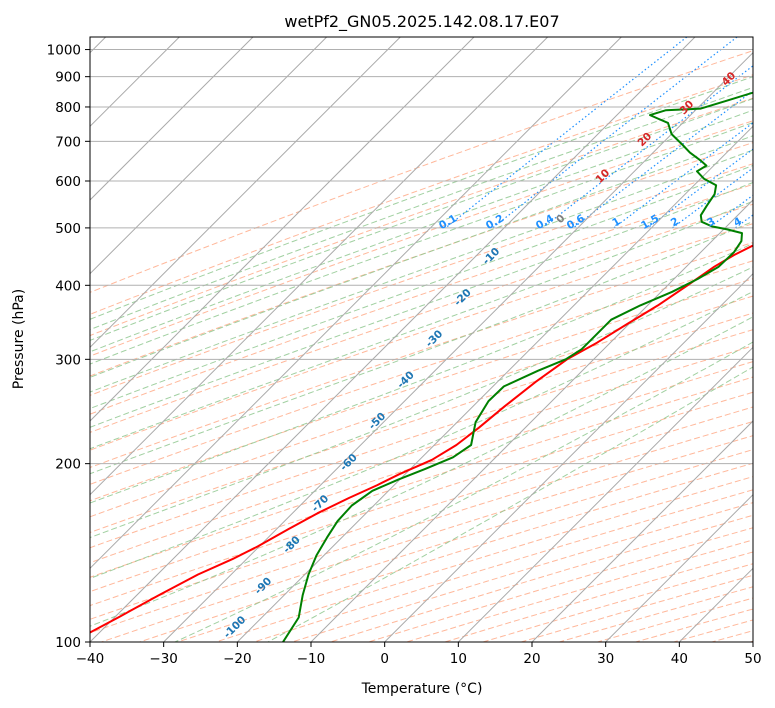  Describe the element at coordinates (531, 659) in the screenshot. I see `x-tick-label: 20` at that location.